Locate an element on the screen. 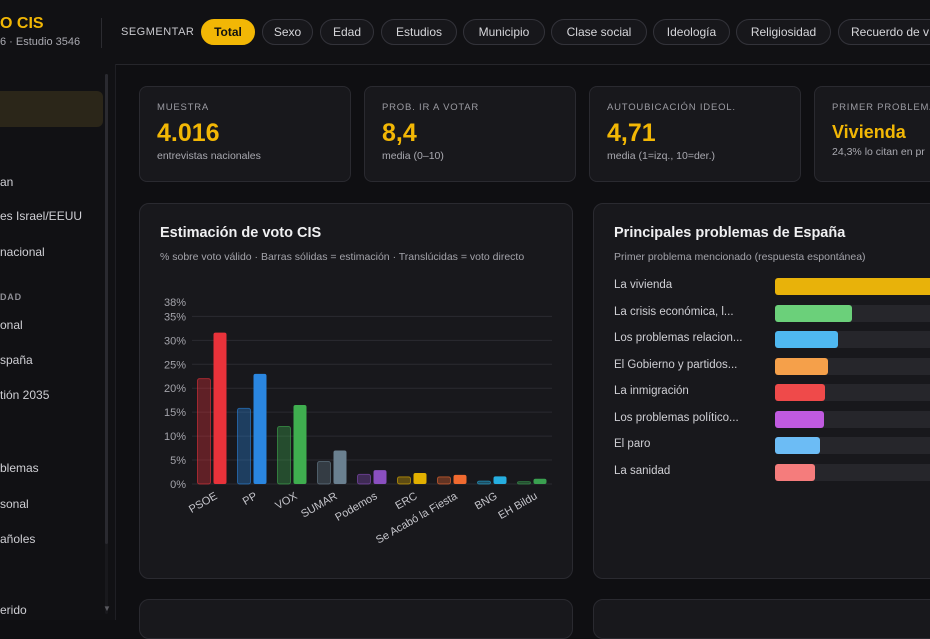  sidebar-item: nacional is located at coordinates (22, 252).